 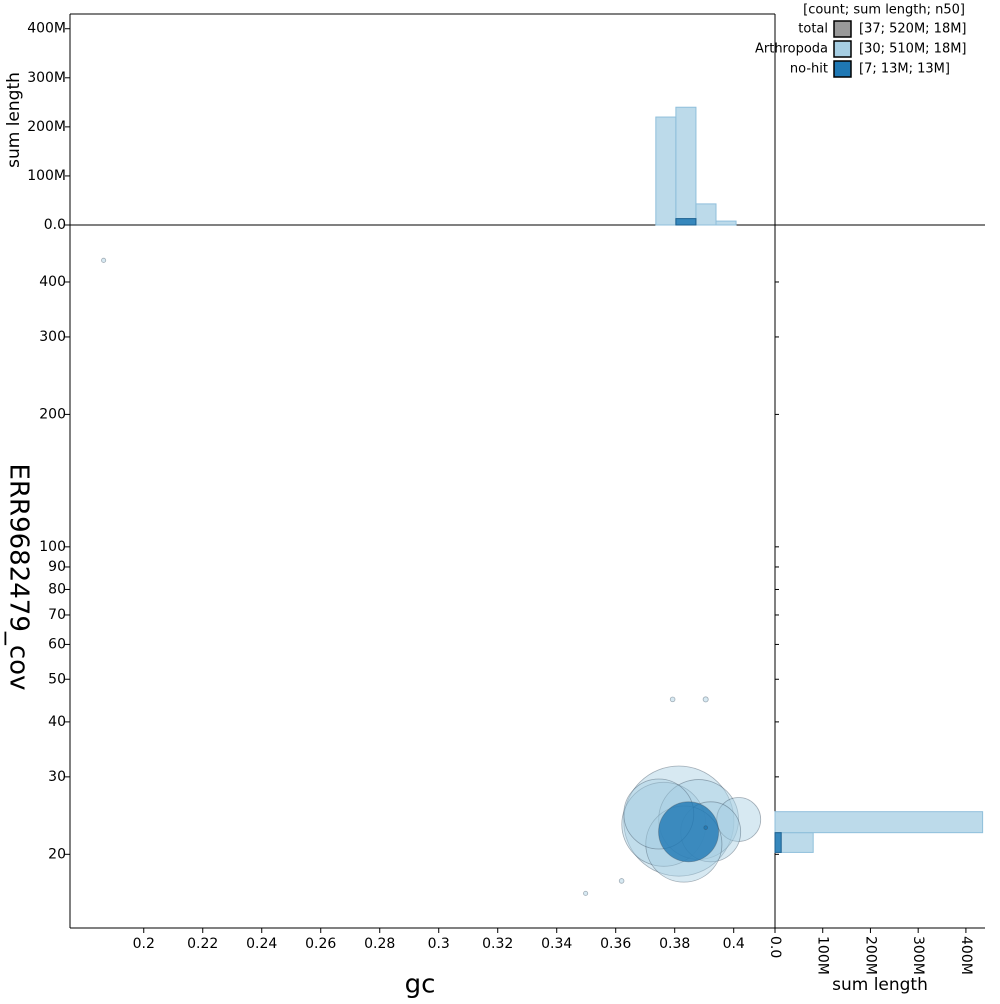 What do you see at coordinates (57, 615) in the screenshot?
I see `y-tick-label: 70` at bounding box center [57, 615].